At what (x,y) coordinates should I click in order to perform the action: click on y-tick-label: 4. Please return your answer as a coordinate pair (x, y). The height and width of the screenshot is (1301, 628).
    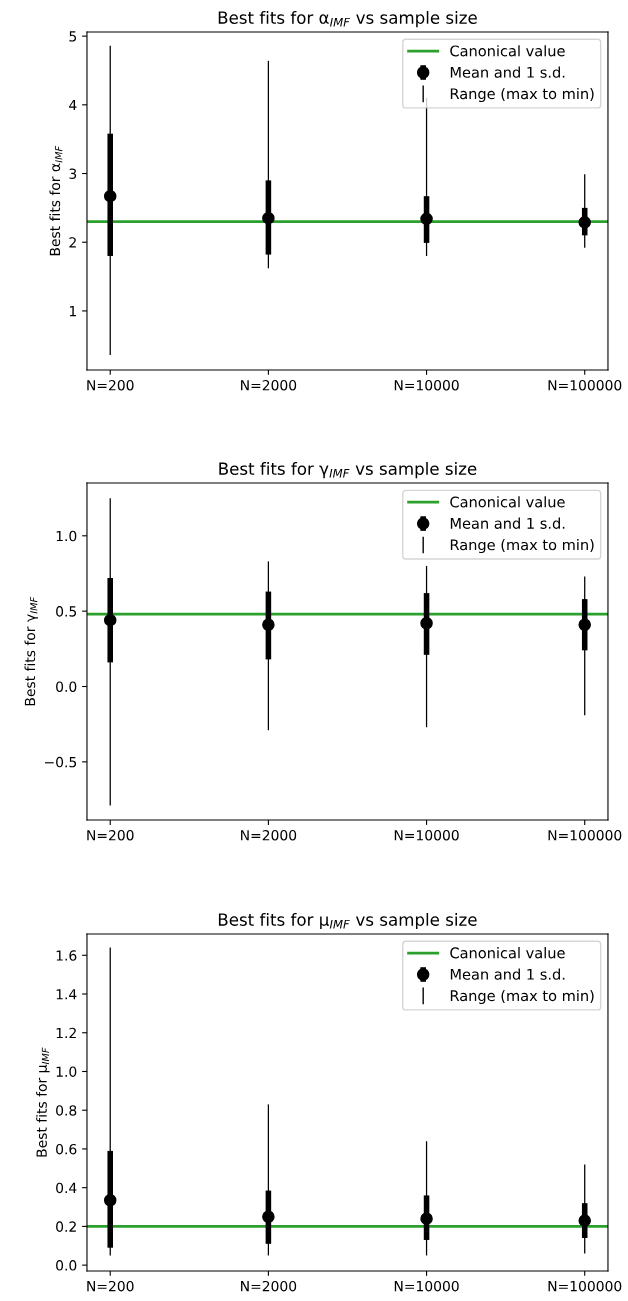
    Looking at the image, I should click on (73, 105).